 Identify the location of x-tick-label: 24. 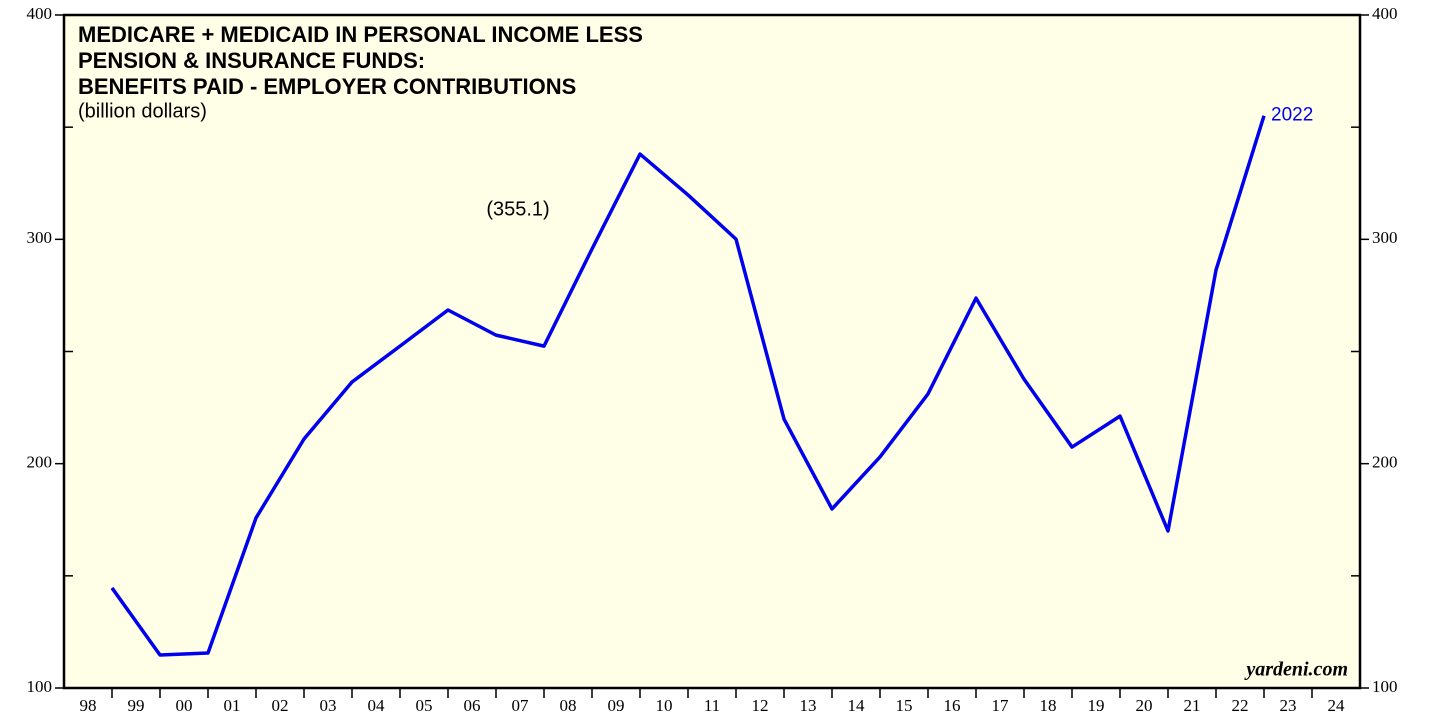
(1337, 705).